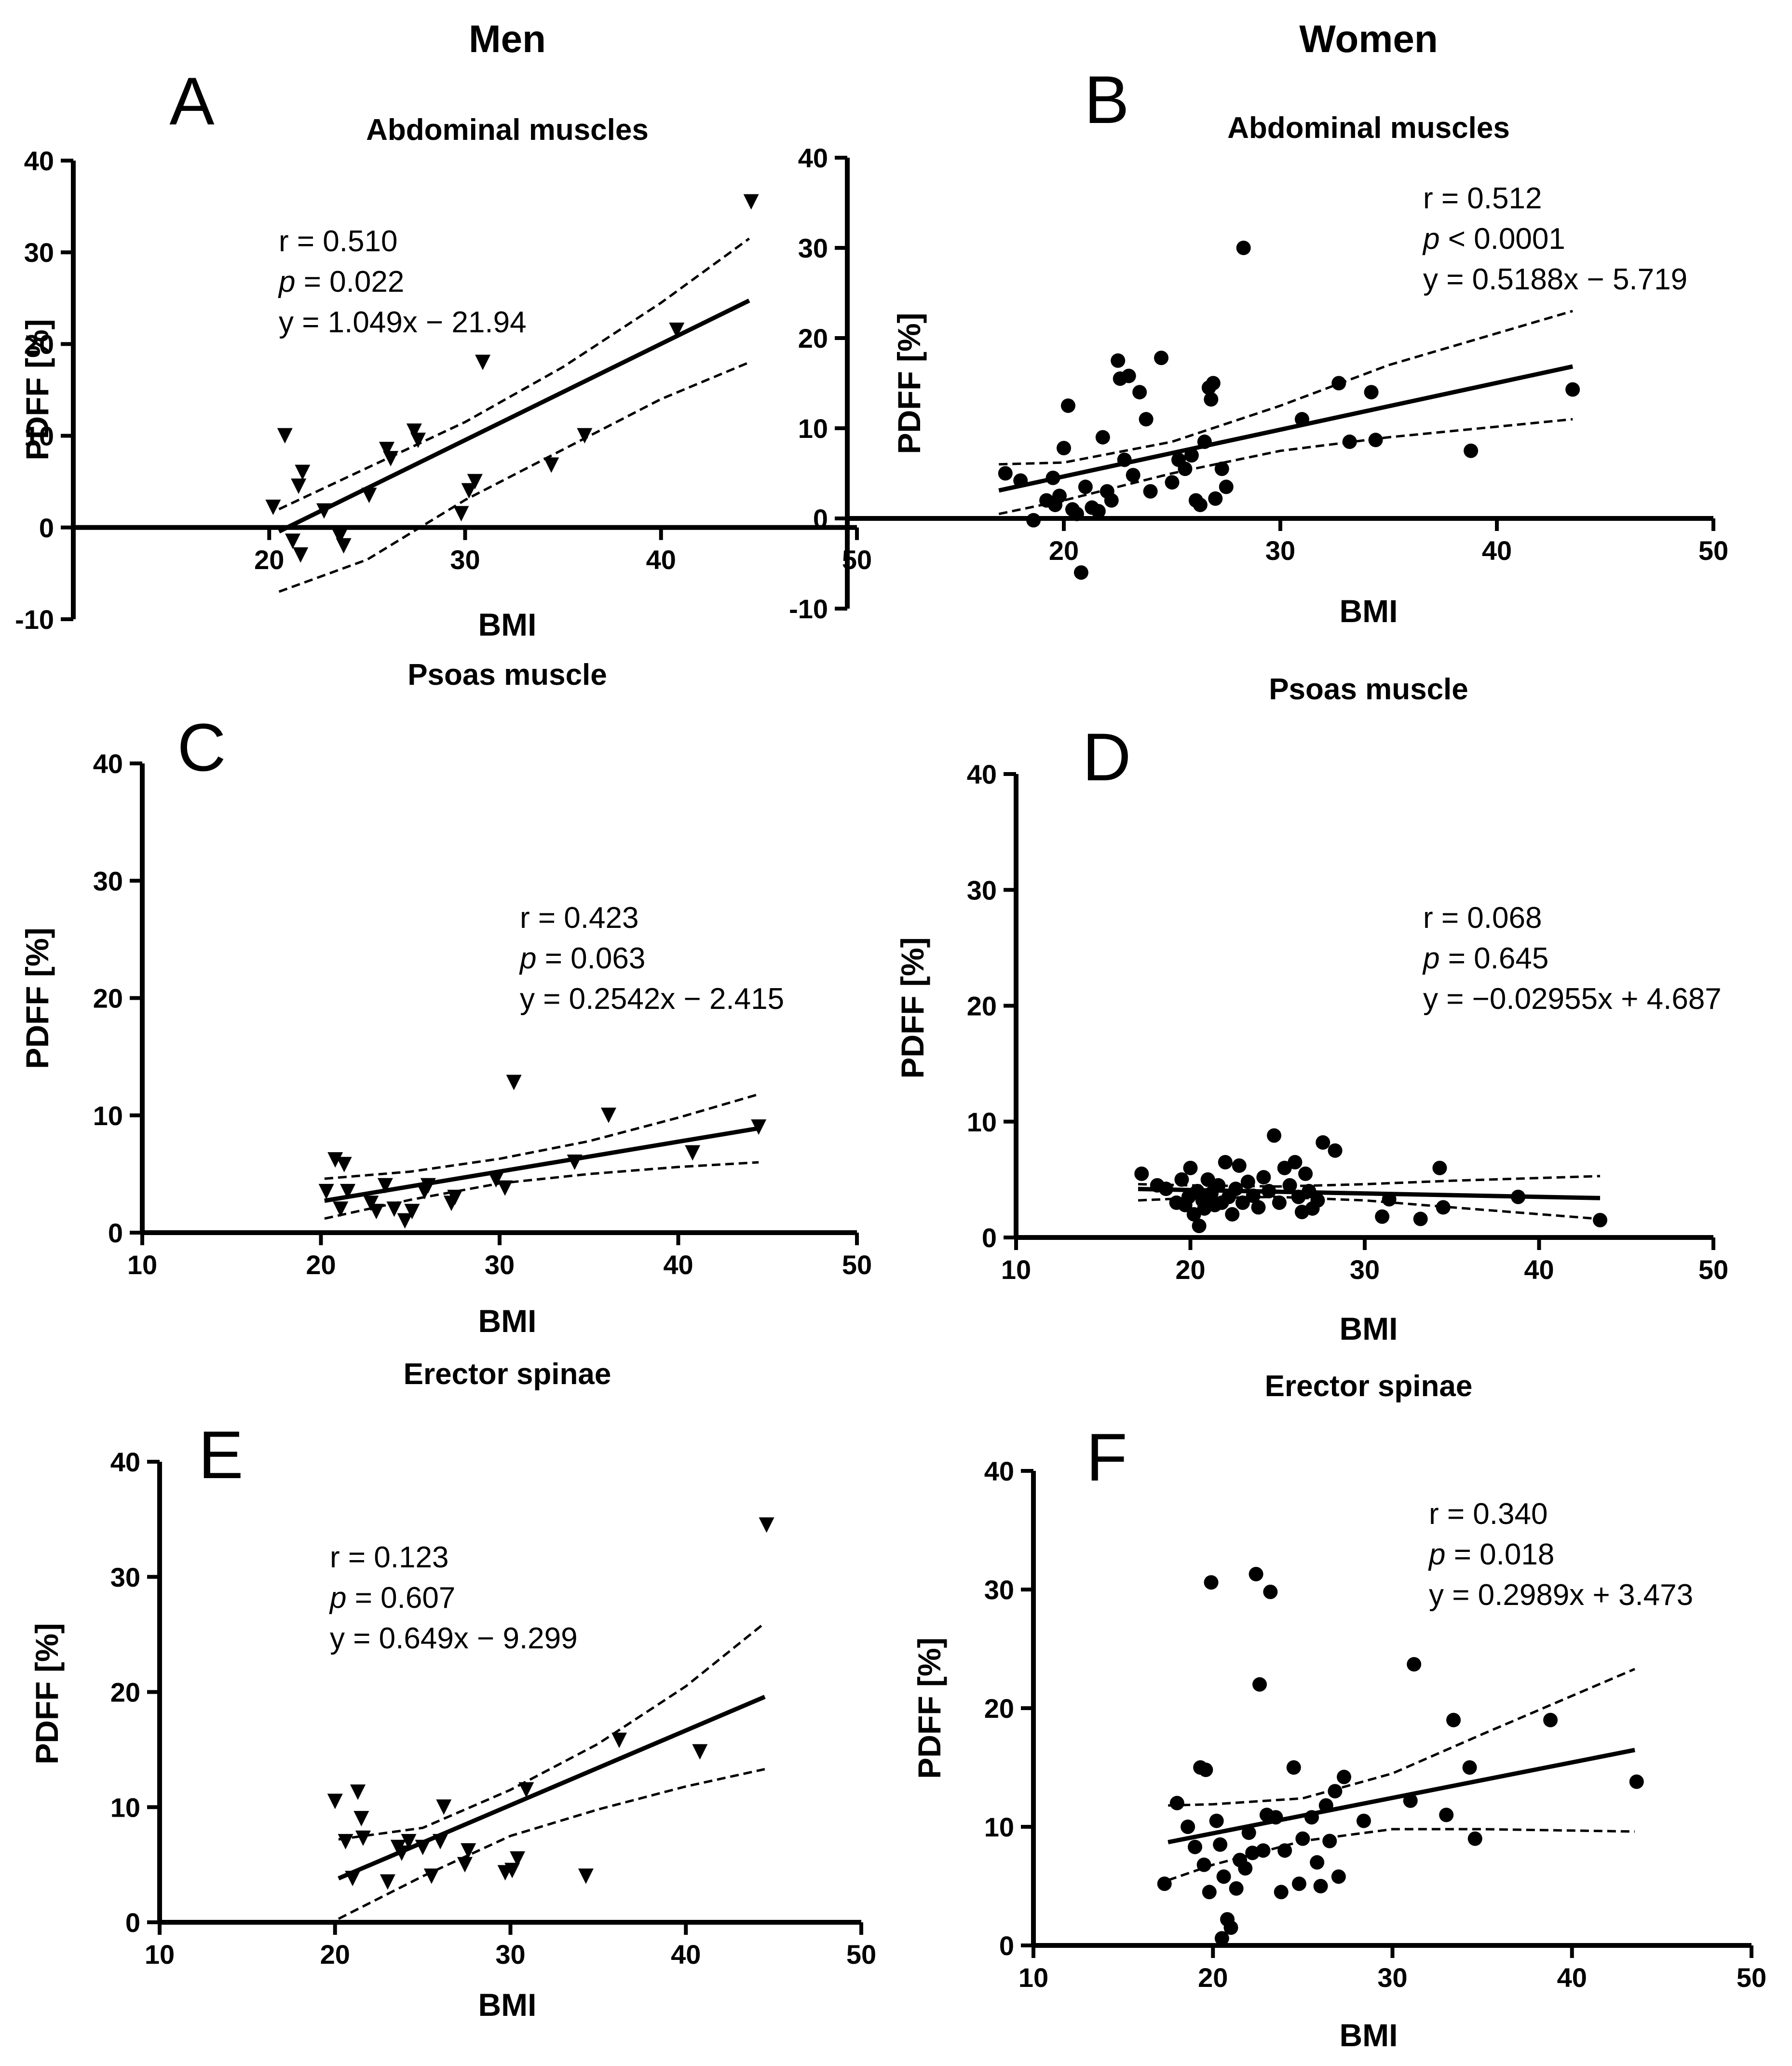 The height and width of the screenshot is (2066, 1792). I want to click on stat-equation: y = −0.02955x + 4.687, so click(1572, 999).